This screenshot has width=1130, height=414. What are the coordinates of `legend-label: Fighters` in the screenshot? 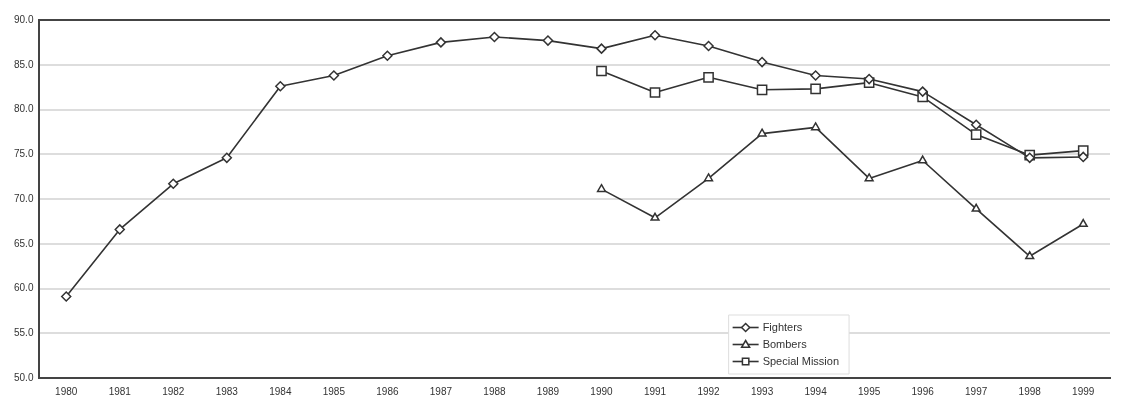 It's located at (782, 326).